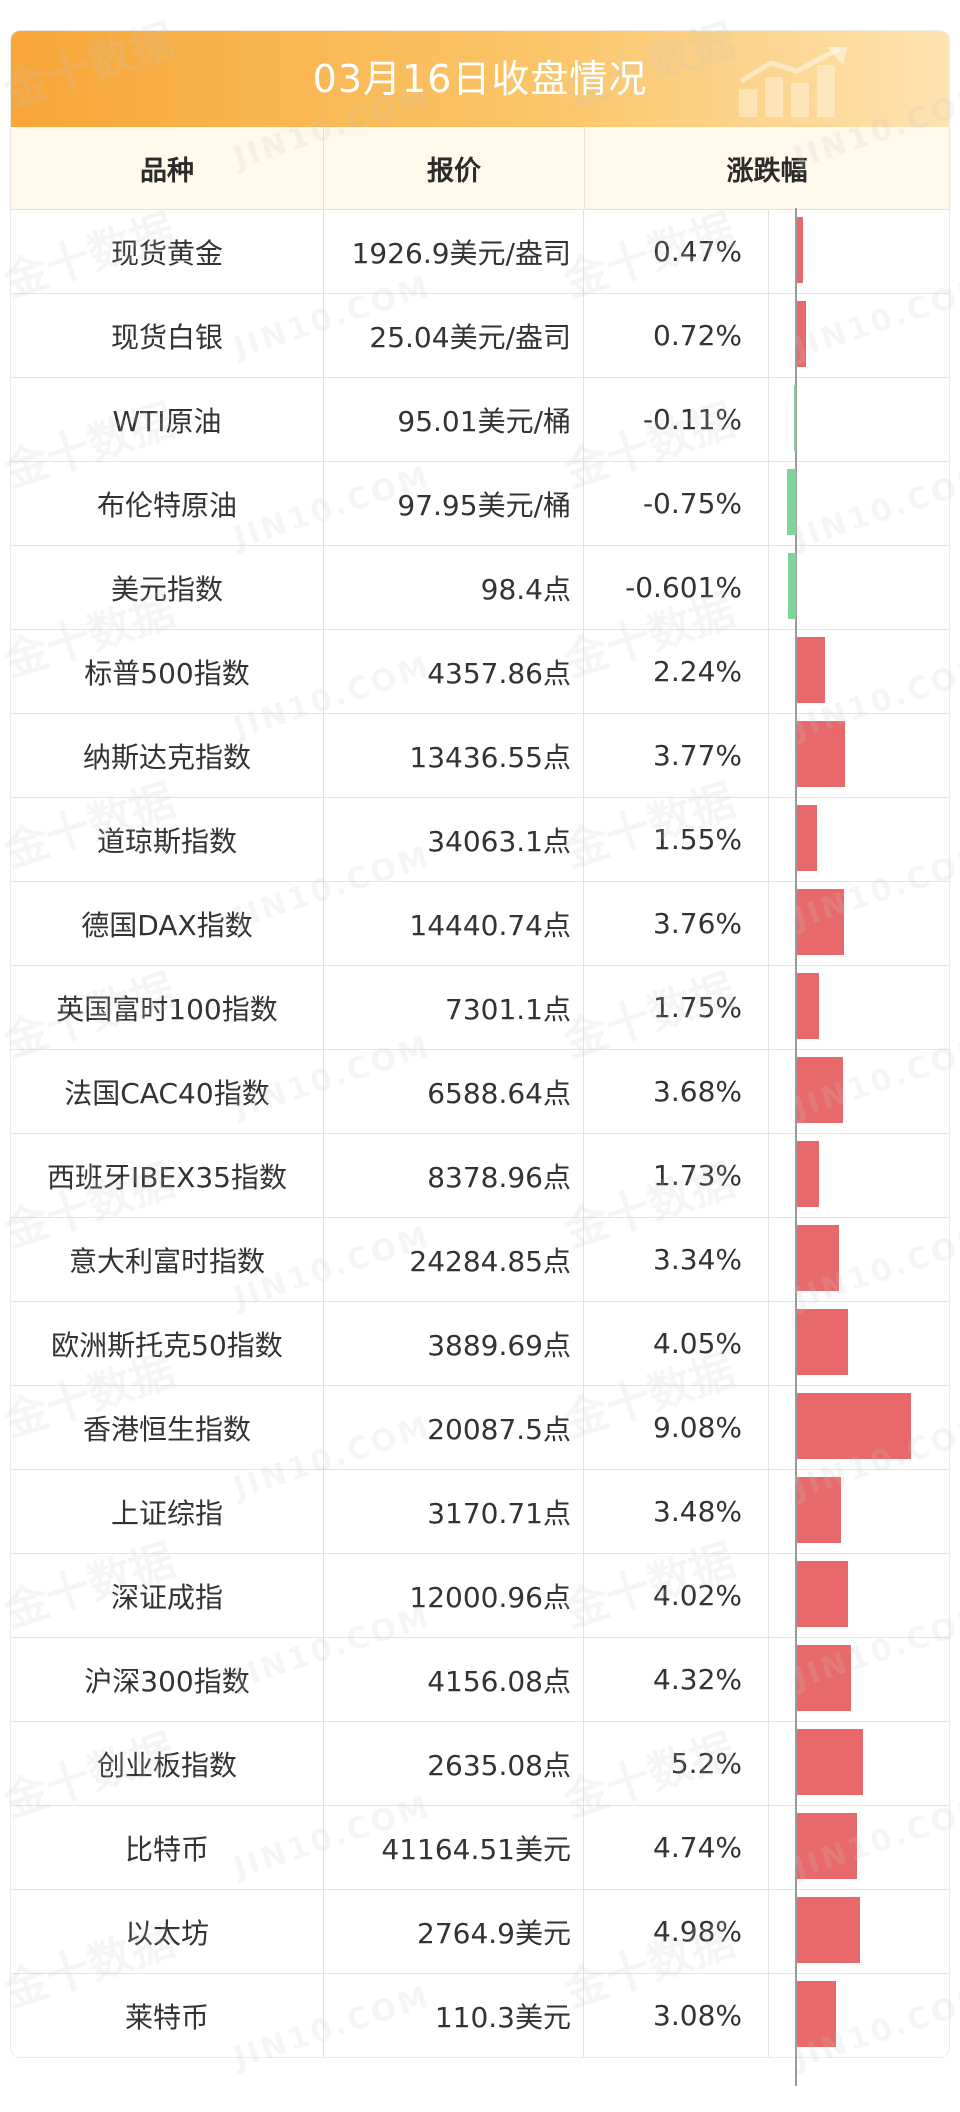  I want to click on variety-name: 美元指数, so click(167, 587).